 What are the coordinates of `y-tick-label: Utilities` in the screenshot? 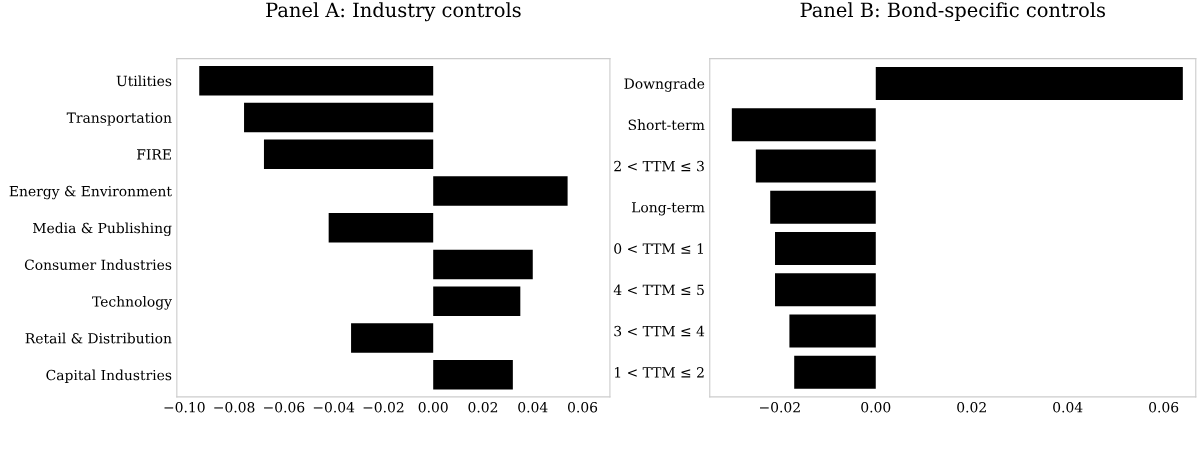 It's located at (144, 81).